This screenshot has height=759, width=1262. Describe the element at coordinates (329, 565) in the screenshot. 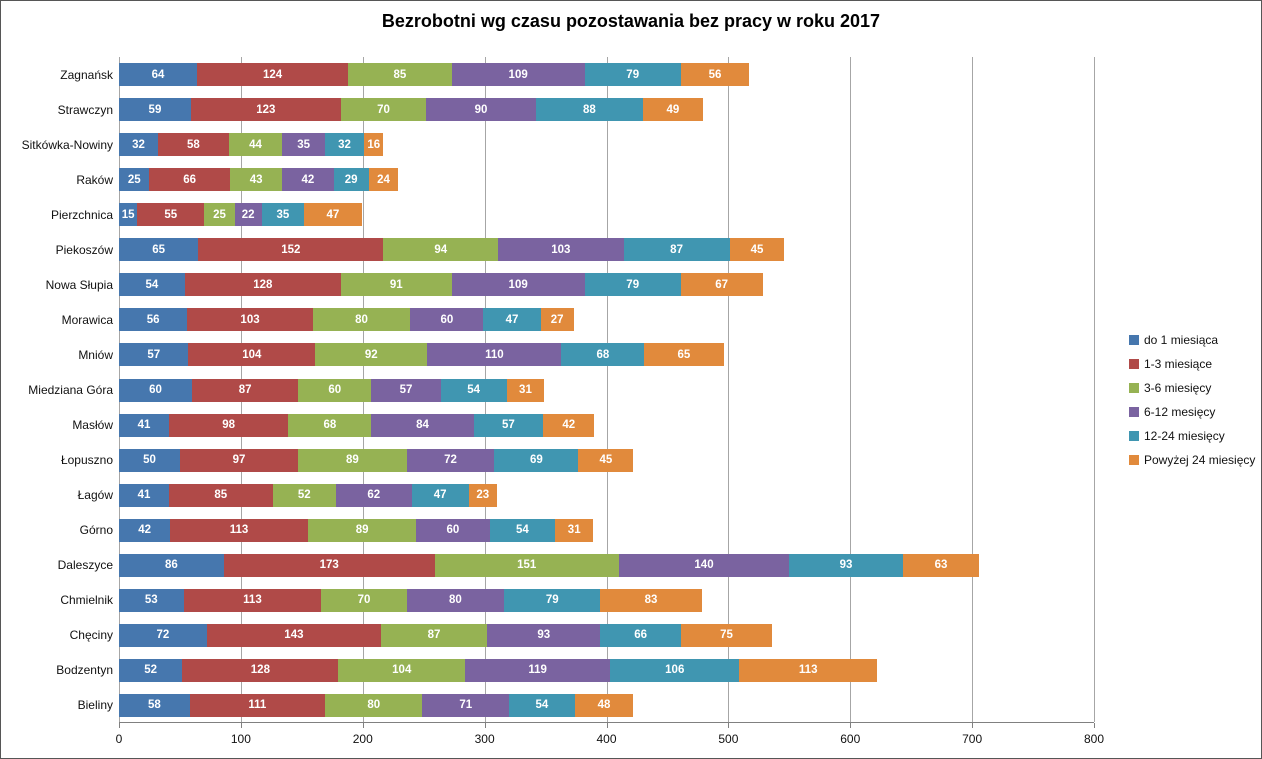

I see `bar-segment: 173` at that location.